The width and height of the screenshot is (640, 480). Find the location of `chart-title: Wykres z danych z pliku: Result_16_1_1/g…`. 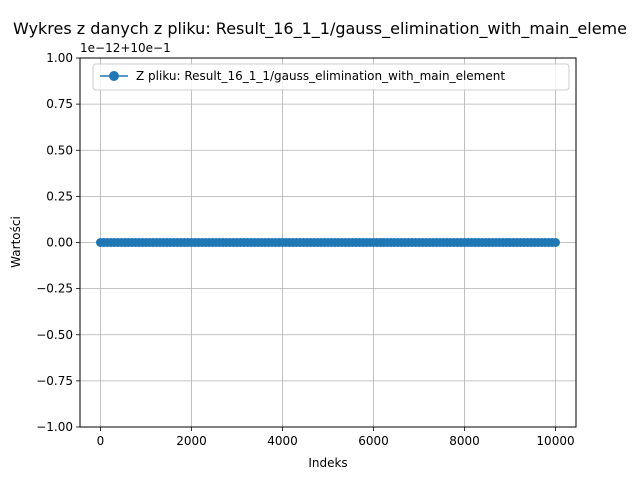

chart-title: Wykres z danych z pliku: Result_16_1_1/g… is located at coordinates (320, 29).